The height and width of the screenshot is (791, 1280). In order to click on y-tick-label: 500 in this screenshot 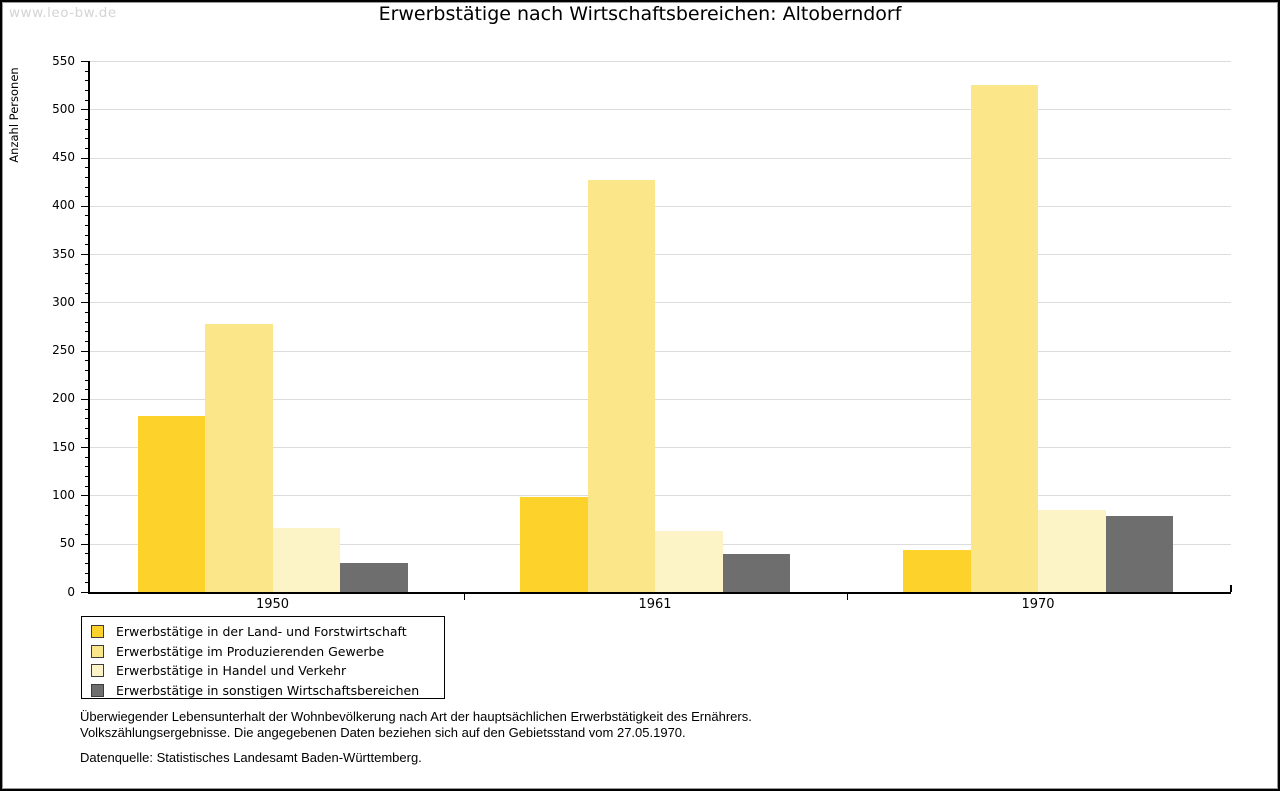, I will do `click(63, 108)`.